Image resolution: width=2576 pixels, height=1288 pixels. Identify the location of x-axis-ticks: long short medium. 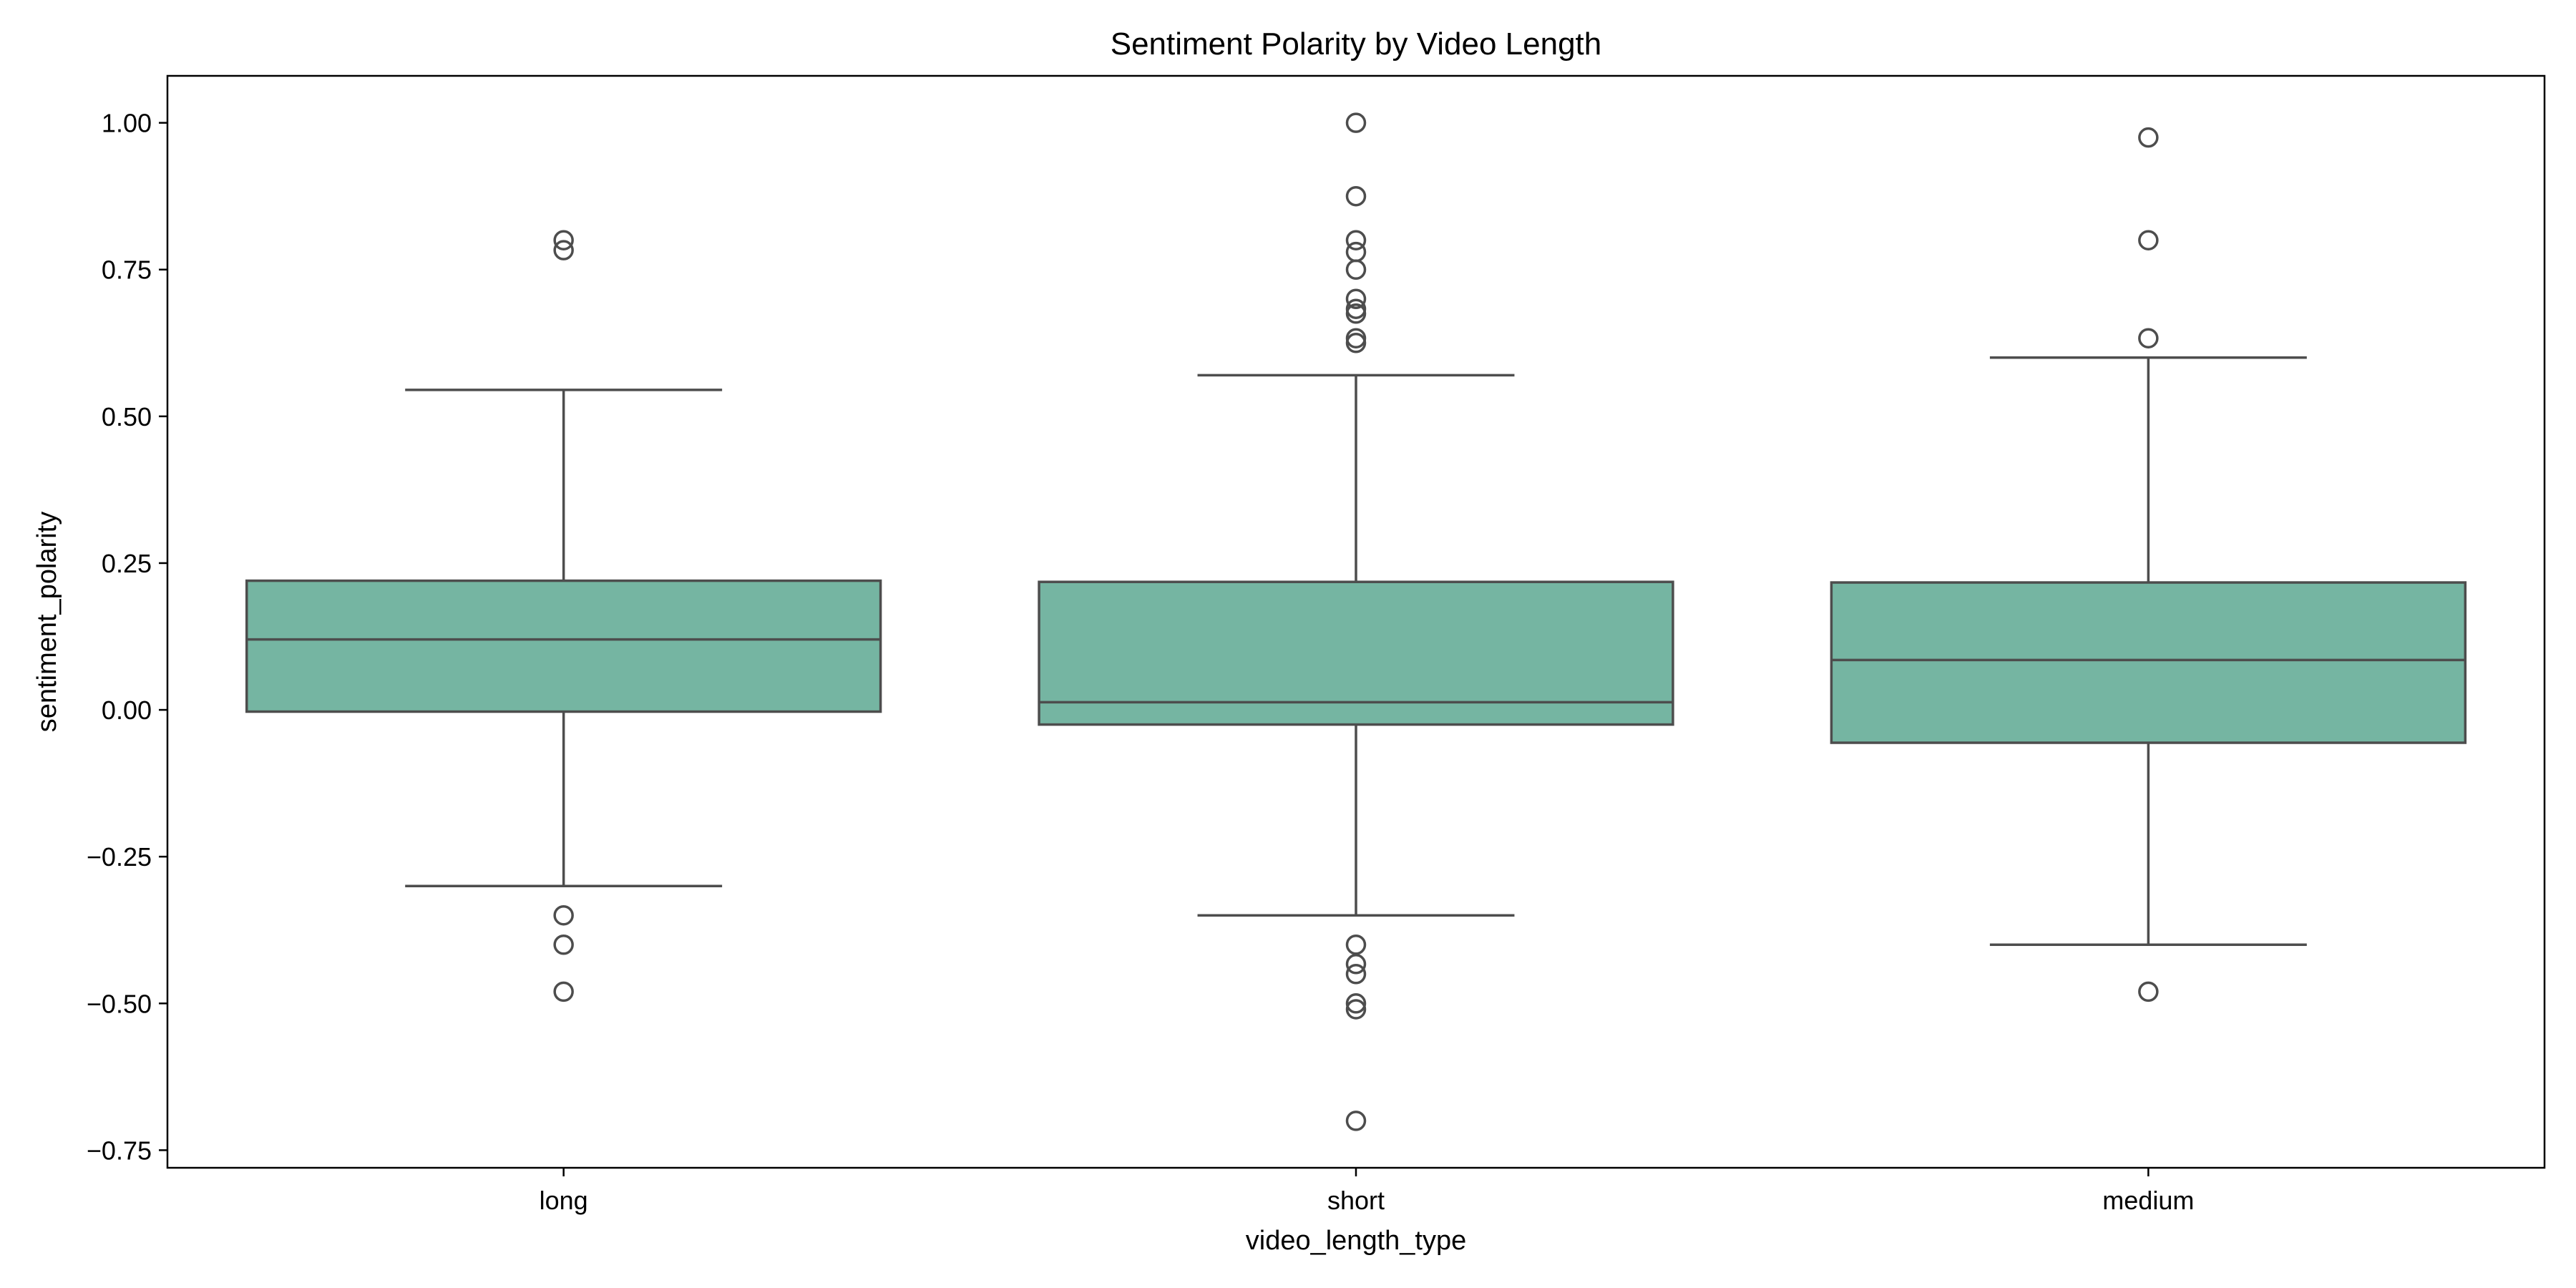
(1367, 1191).